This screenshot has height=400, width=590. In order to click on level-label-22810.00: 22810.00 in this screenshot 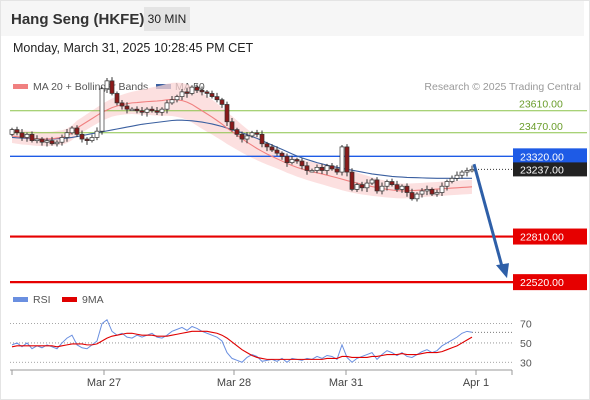, I will do `click(542, 238)`.